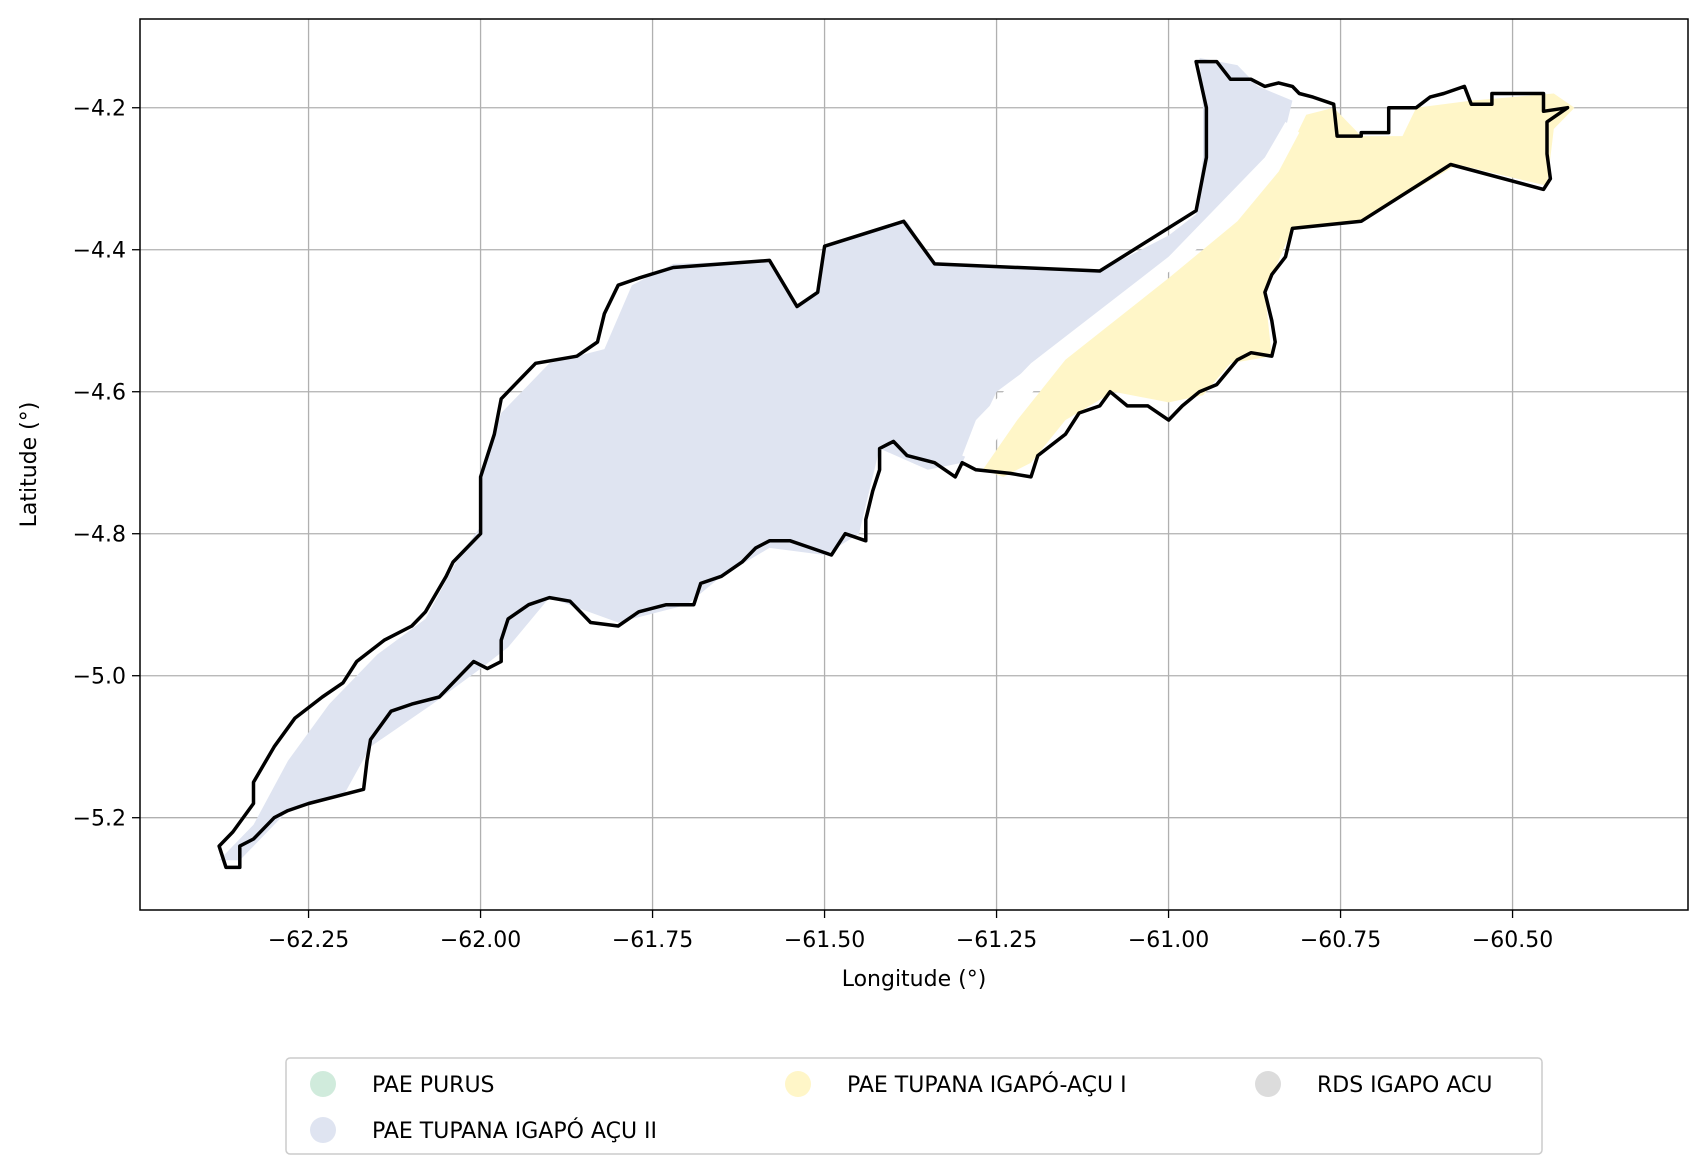 The height and width of the screenshot is (1168, 1696). I want to click on y-tick-label: −5.2, so click(99, 819).